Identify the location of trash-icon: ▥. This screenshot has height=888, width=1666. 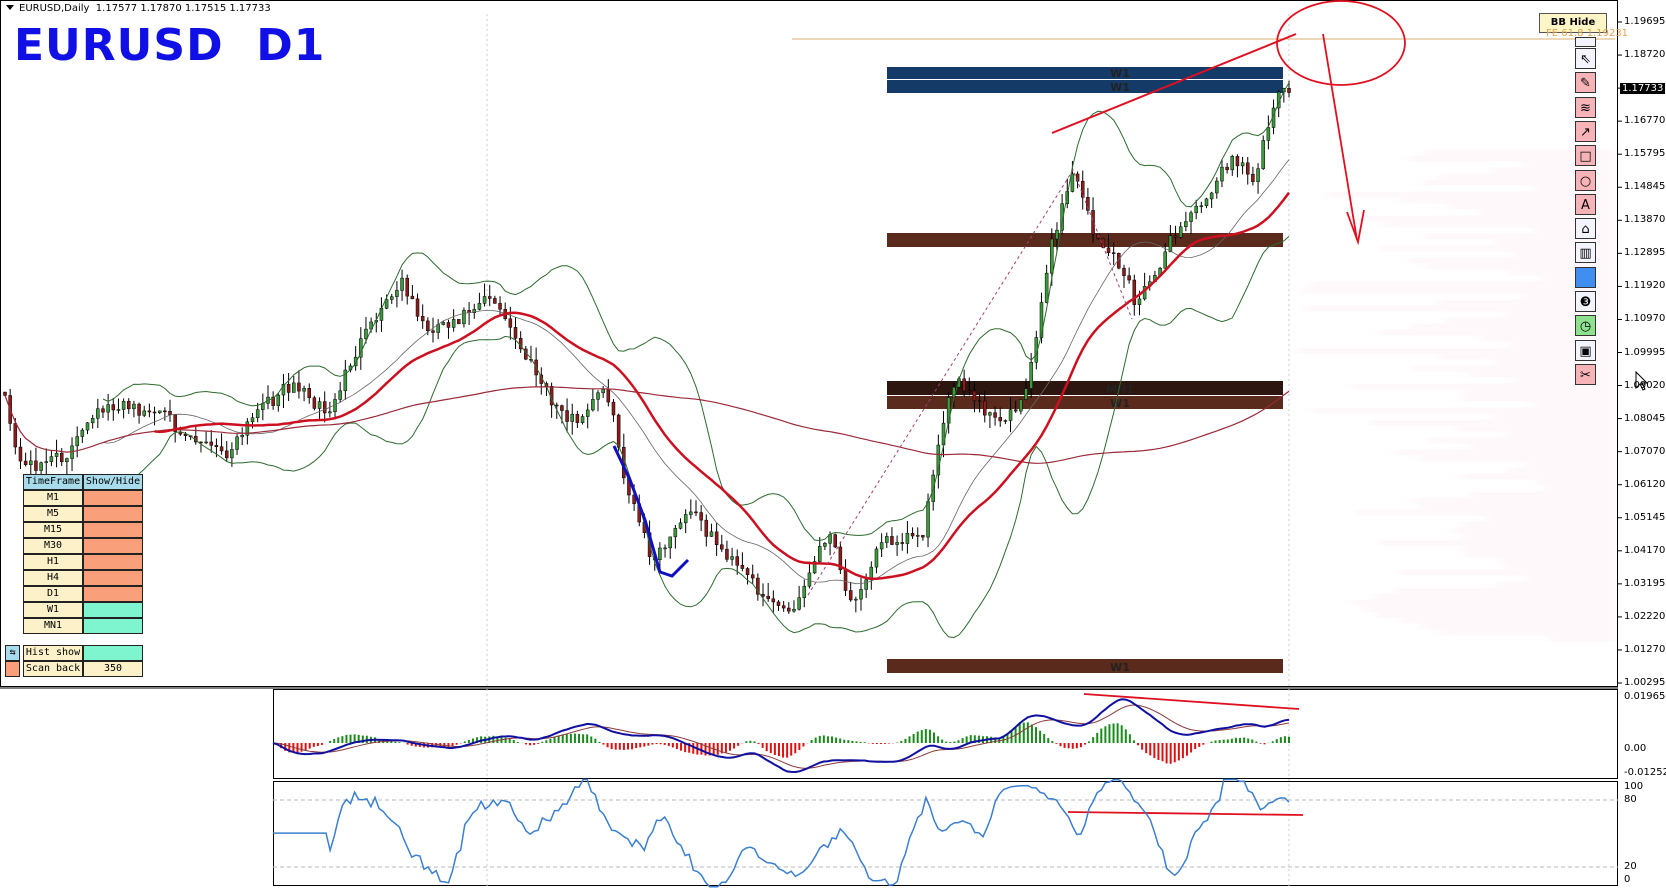
(1585, 253).